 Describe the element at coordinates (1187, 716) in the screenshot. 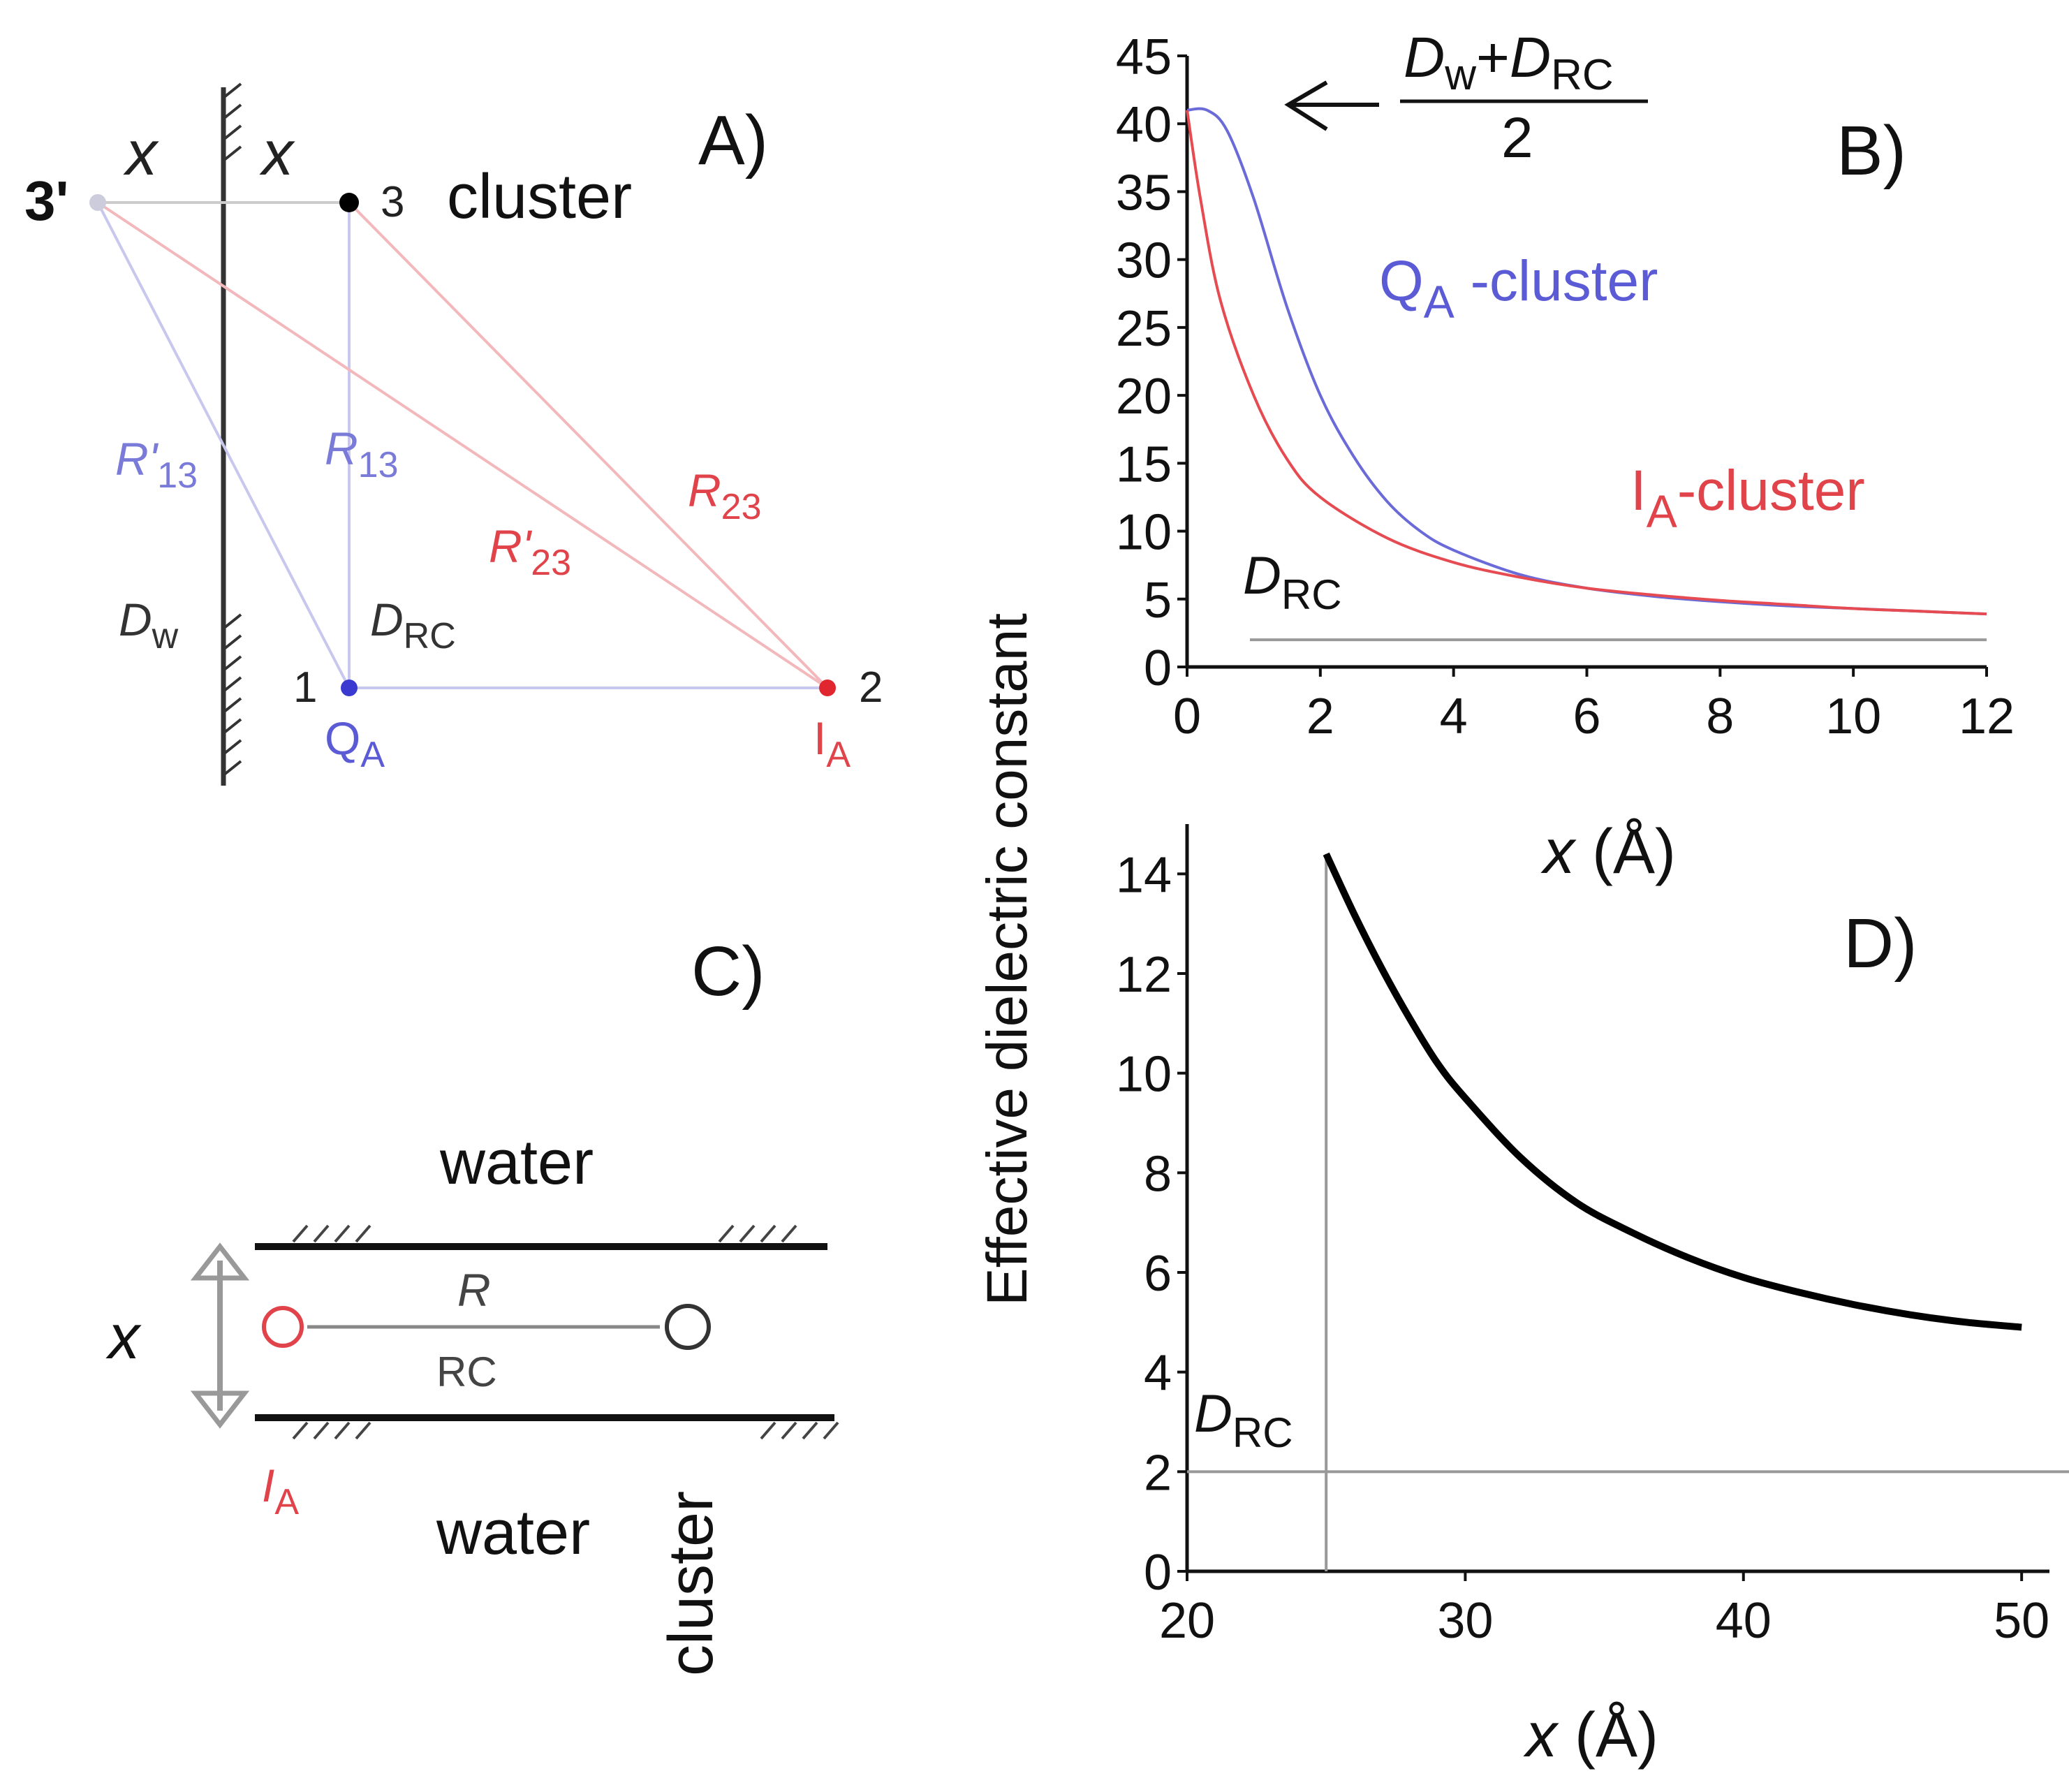

I see `x-tick-label: 0` at that location.